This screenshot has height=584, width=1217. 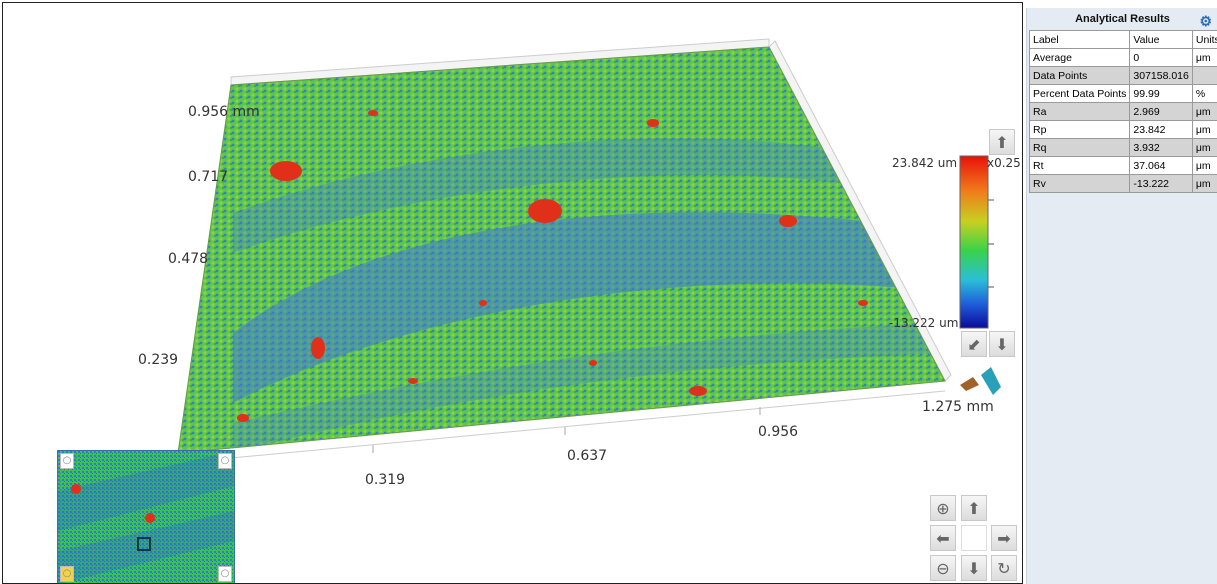 I want to click on rotate-button: ↻, so click(x=1004, y=568).